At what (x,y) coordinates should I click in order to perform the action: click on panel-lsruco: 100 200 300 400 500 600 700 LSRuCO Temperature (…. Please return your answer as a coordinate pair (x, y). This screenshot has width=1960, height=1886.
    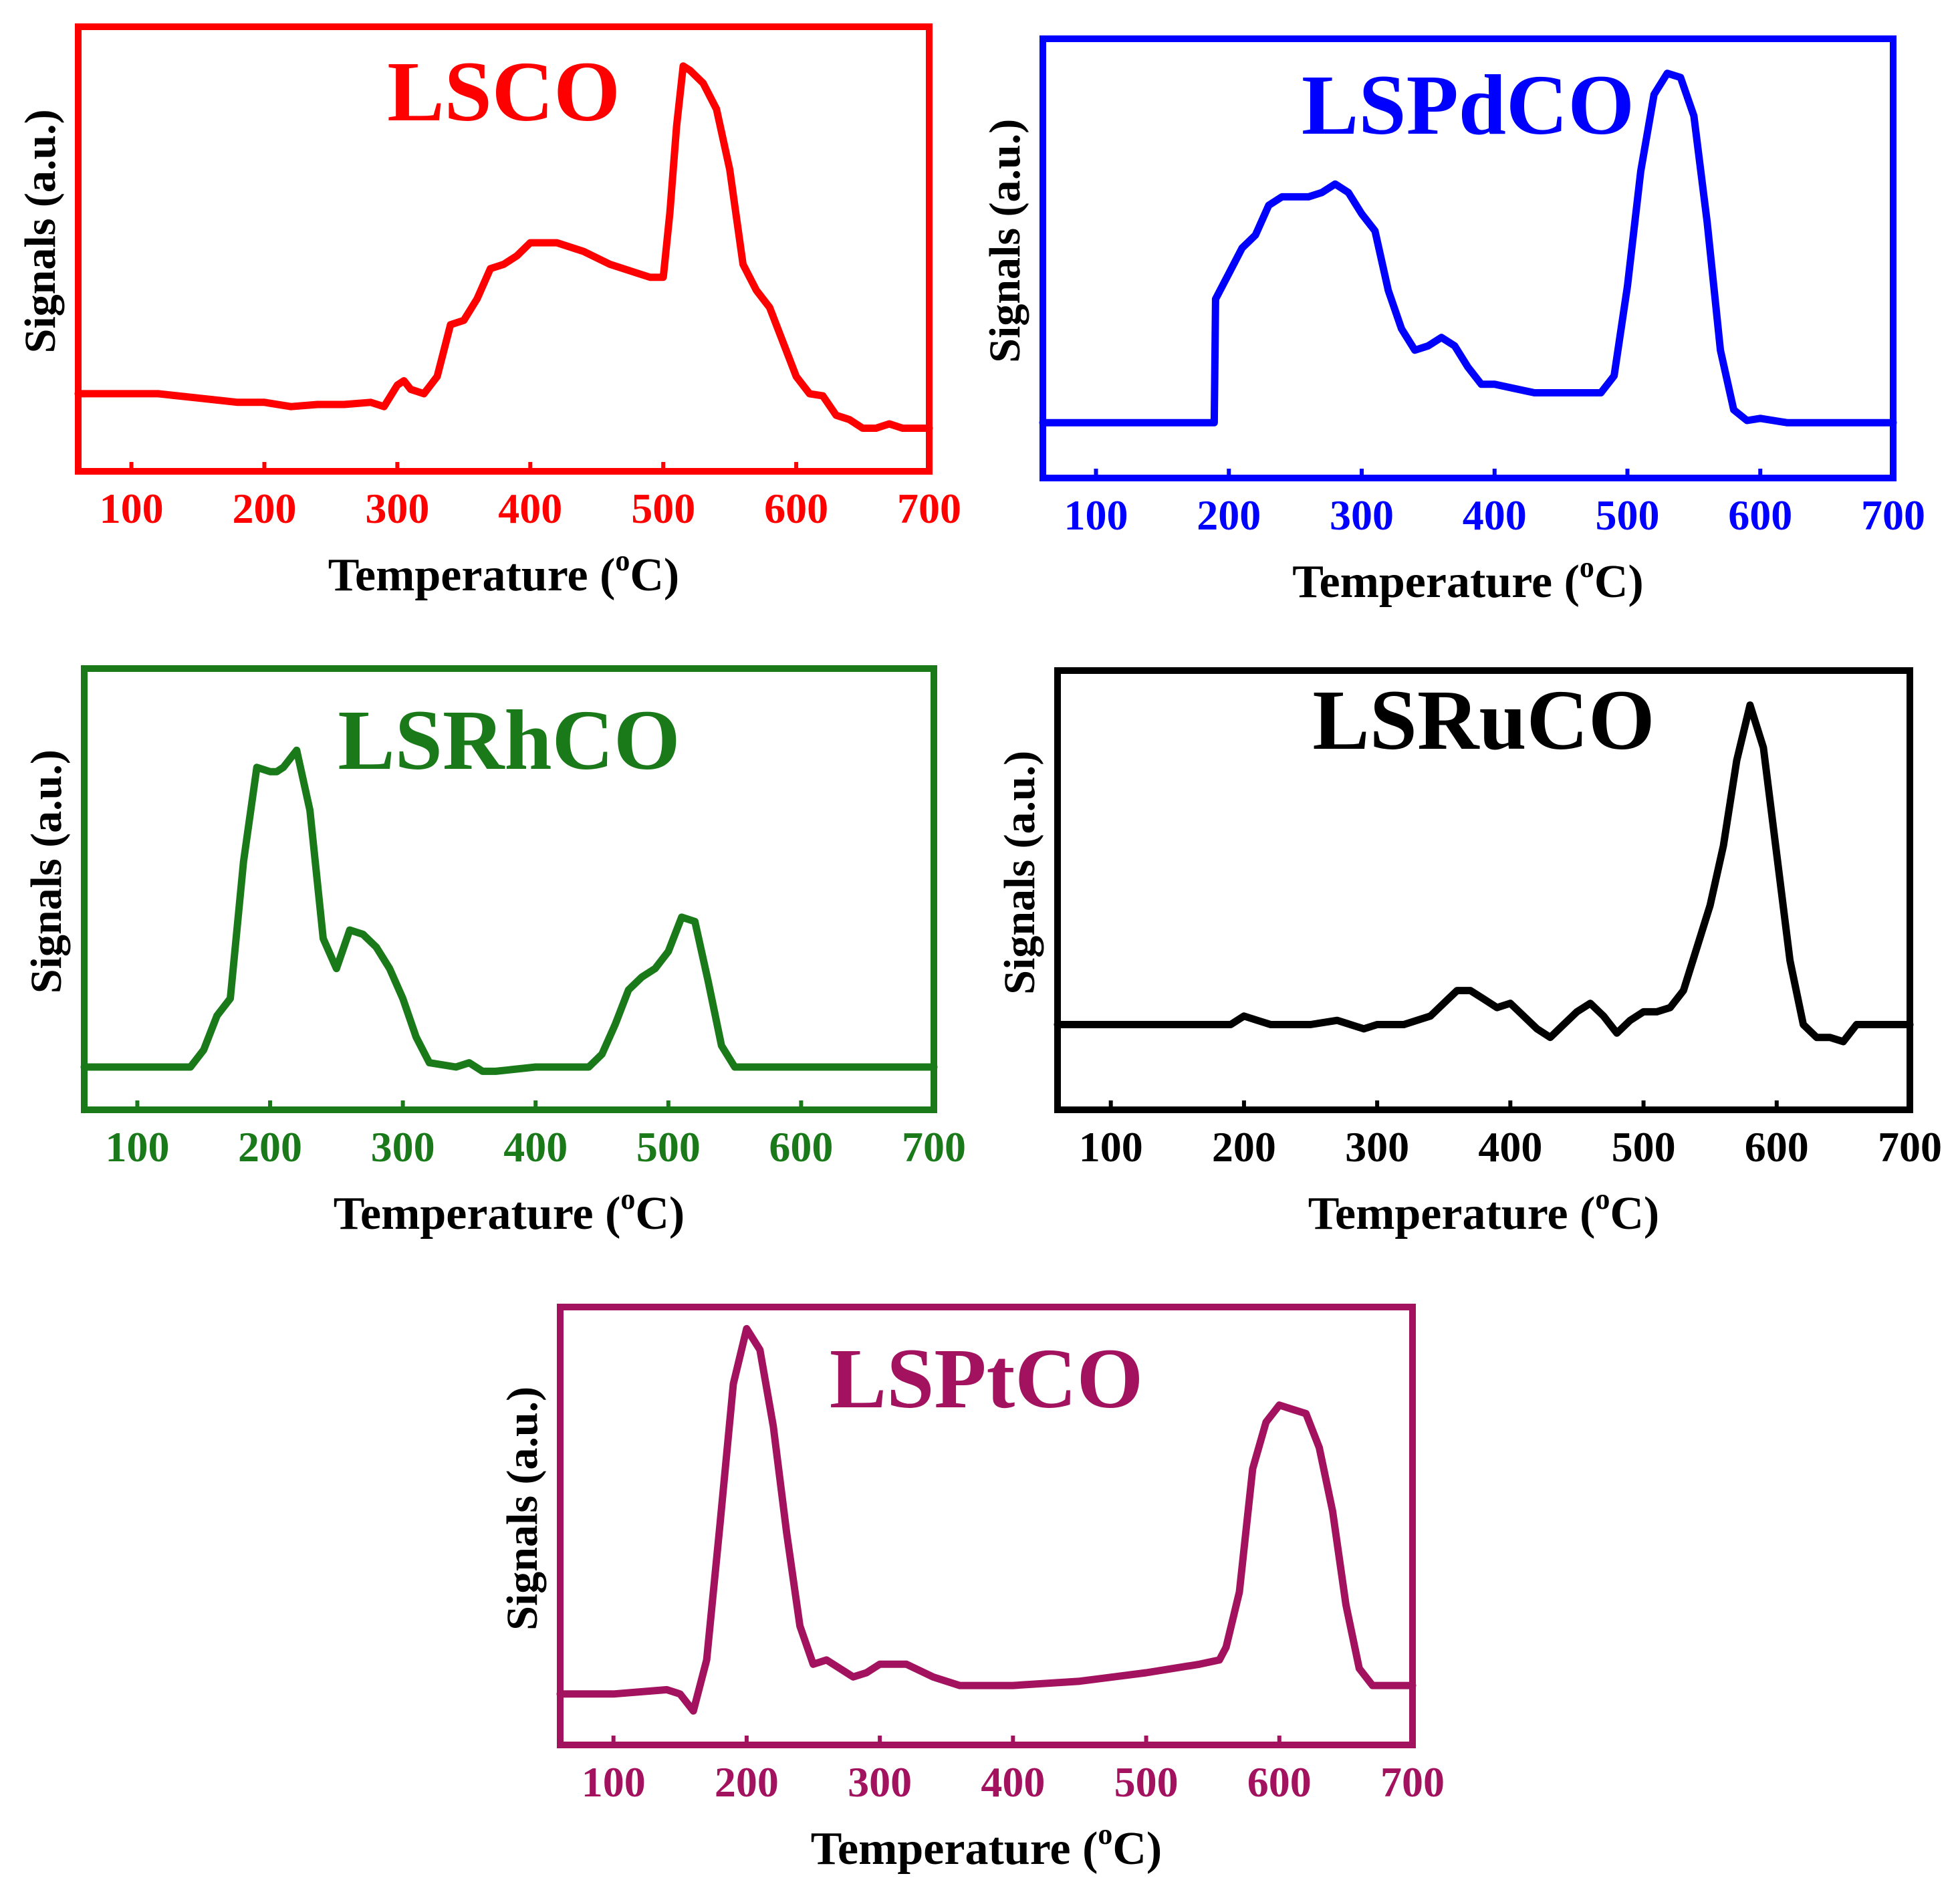
    Looking at the image, I should click on (1468, 953).